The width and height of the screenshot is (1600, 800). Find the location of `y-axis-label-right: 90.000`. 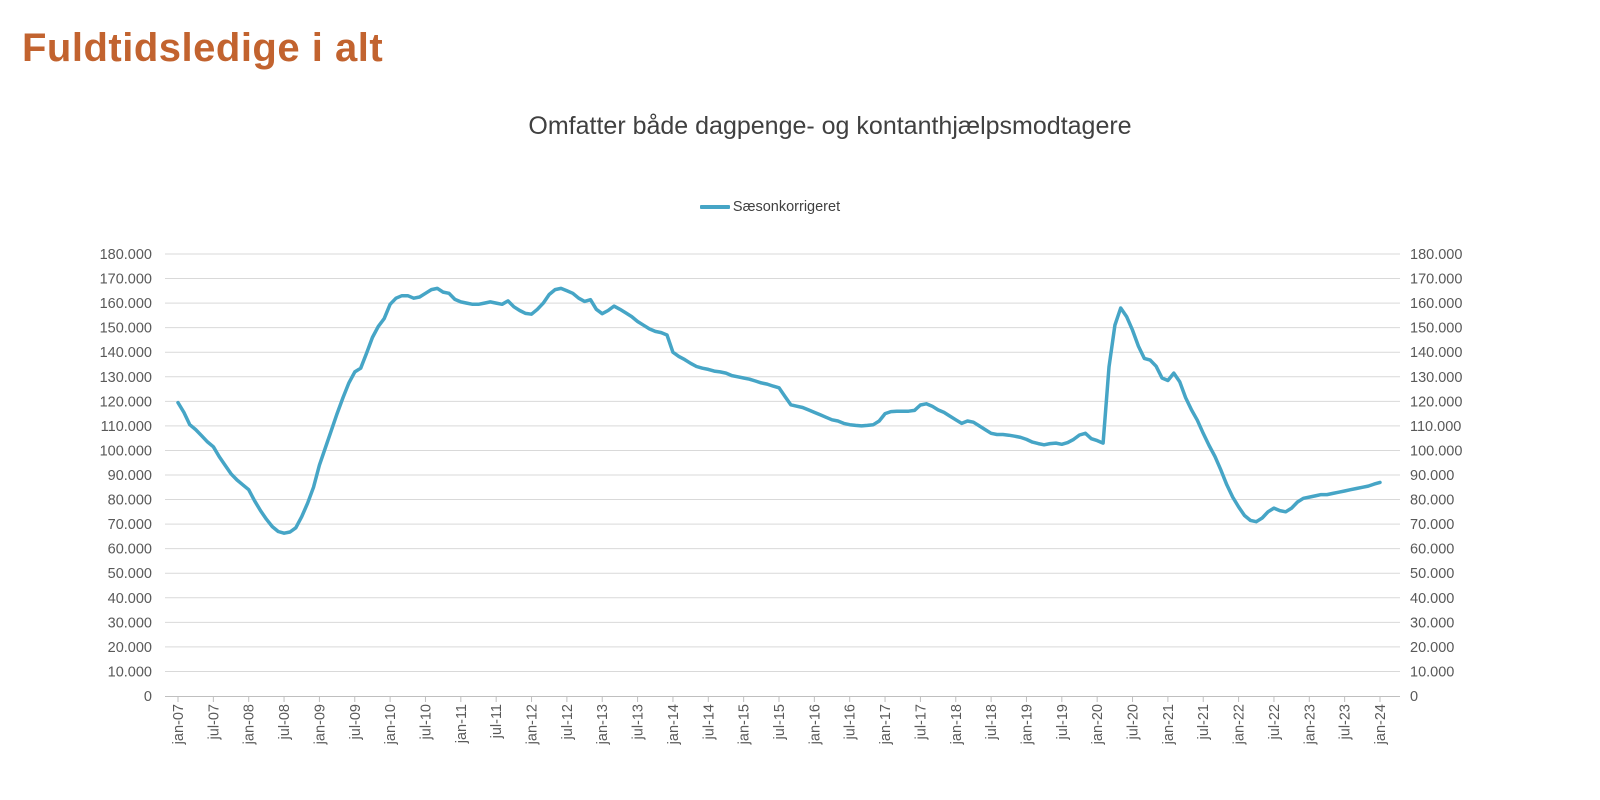

y-axis-label-right: 90.000 is located at coordinates (1432, 476).